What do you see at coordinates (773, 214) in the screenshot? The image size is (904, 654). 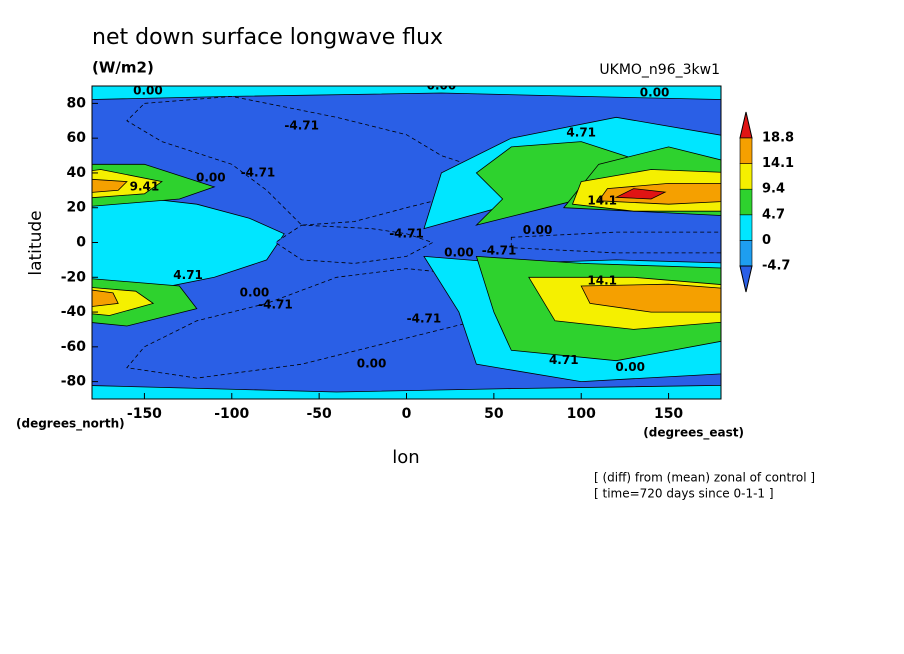 I see `colorbar-label: 4.7` at bounding box center [773, 214].